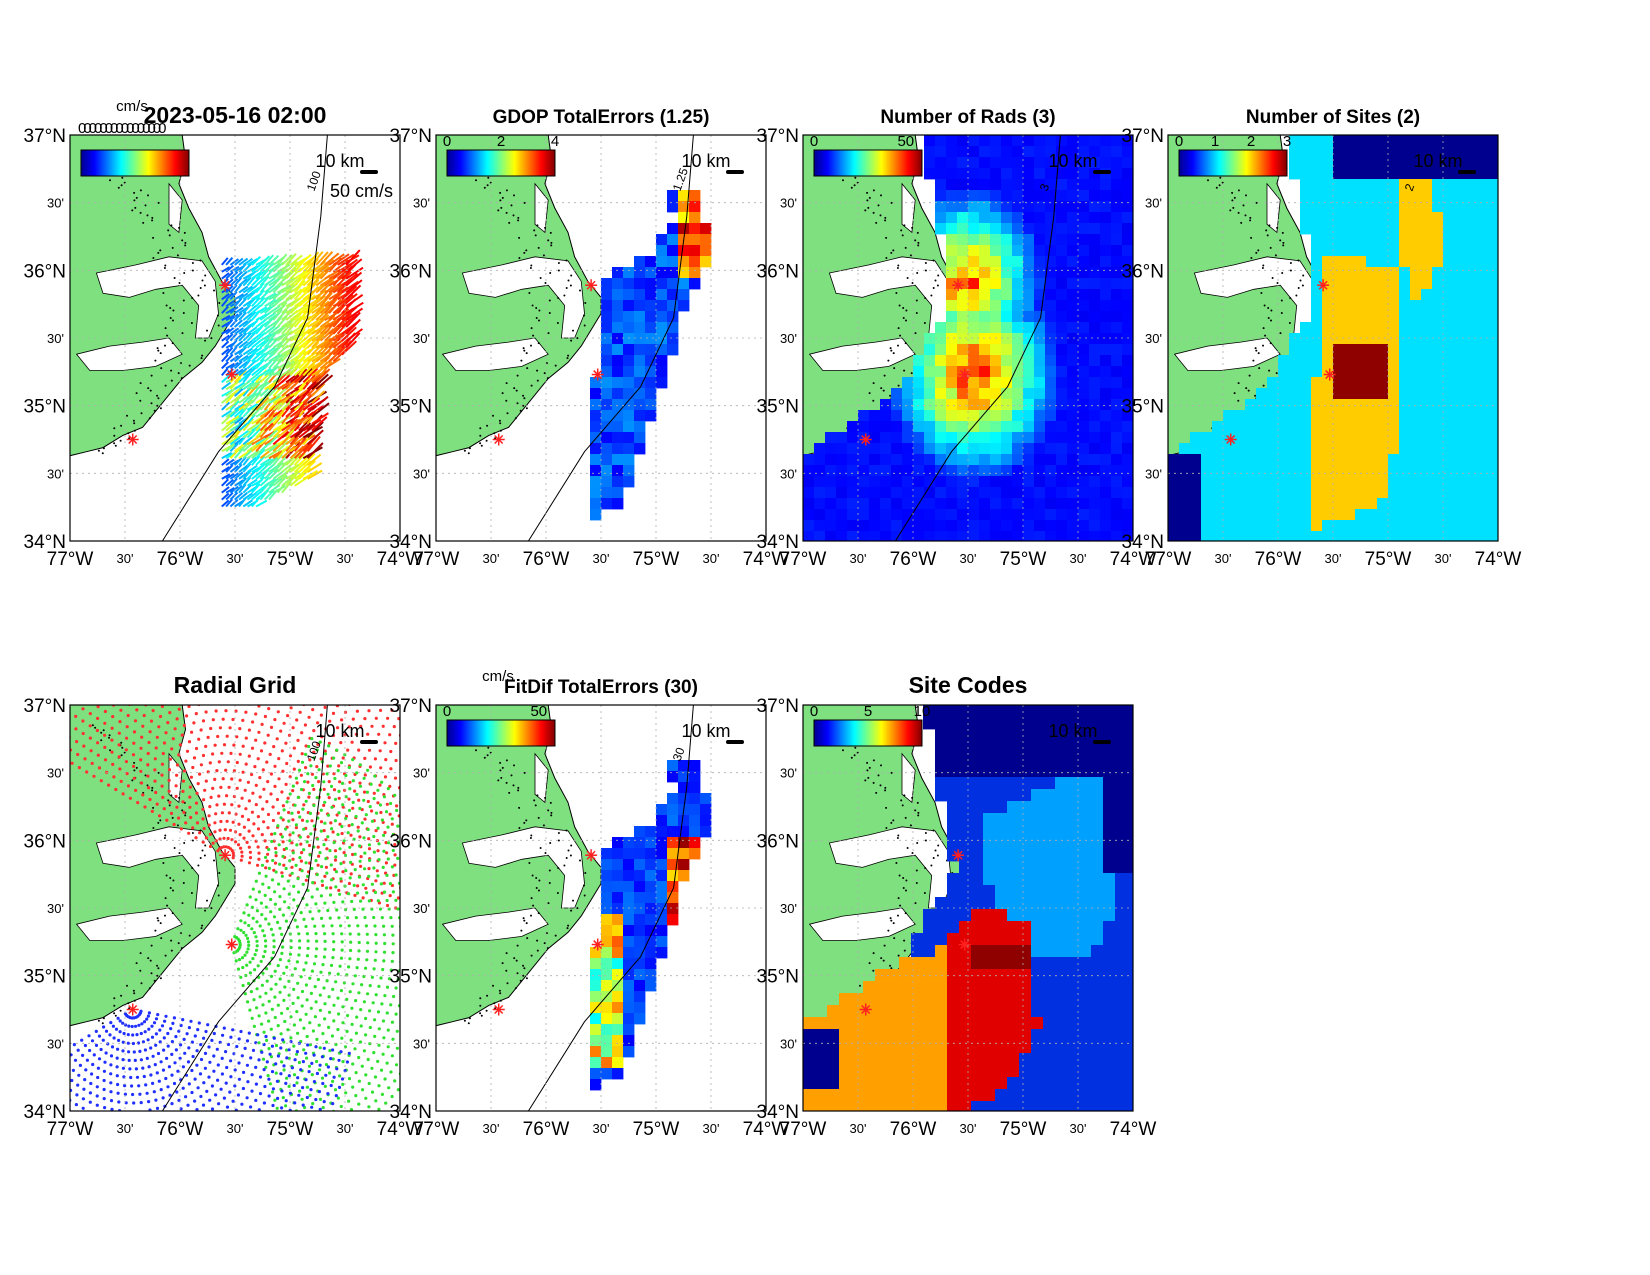  What do you see at coordinates (651, 925) in the screenshot?
I see `fitdif-field` at bounding box center [651, 925].